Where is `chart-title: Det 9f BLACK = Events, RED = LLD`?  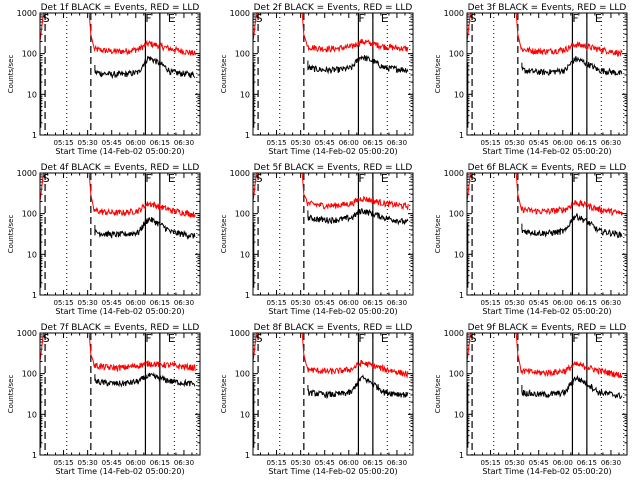 chart-title: Det 9f BLACK = Events, RED = LLD is located at coordinates (547, 328).